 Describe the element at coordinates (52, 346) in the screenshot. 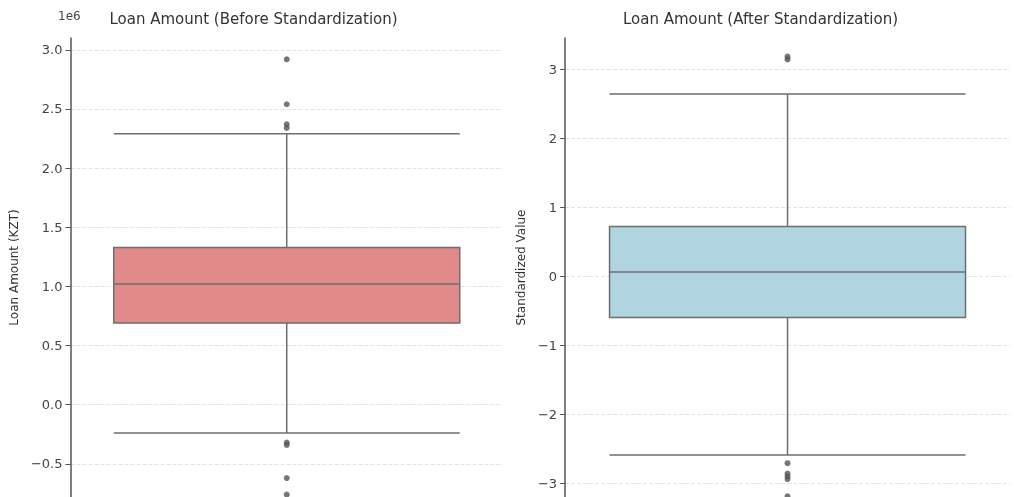

I see `y-tick-label: 0.5` at that location.